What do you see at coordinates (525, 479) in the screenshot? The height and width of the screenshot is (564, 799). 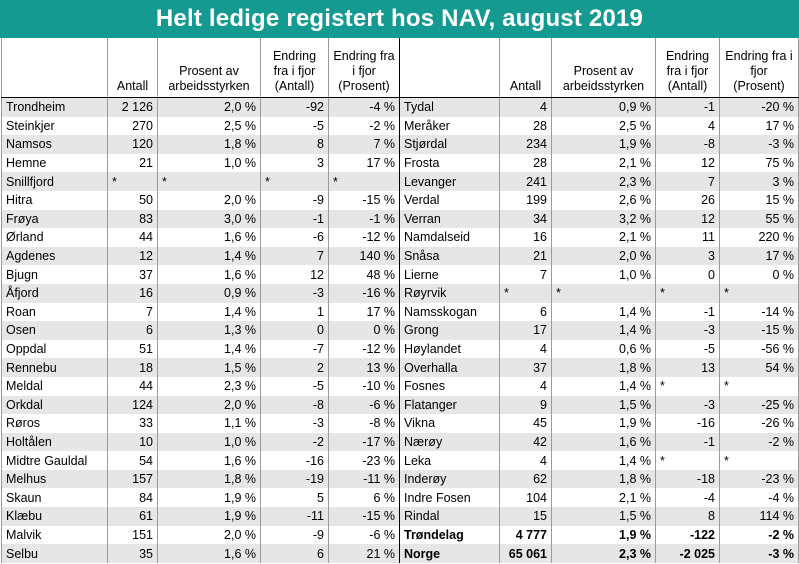 I see `right-antall-cell: 62` at bounding box center [525, 479].